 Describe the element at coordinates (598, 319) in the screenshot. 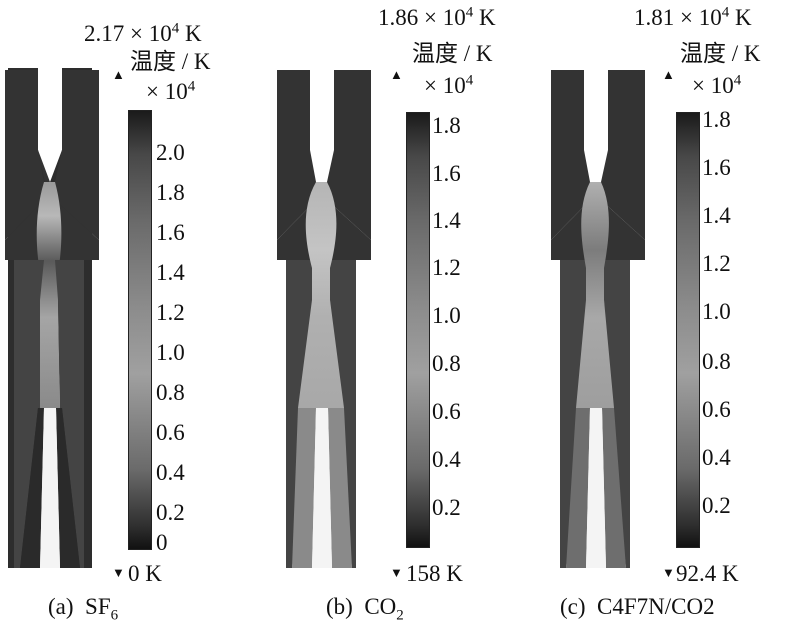

I see `nozzle-temperature-map-c` at that location.